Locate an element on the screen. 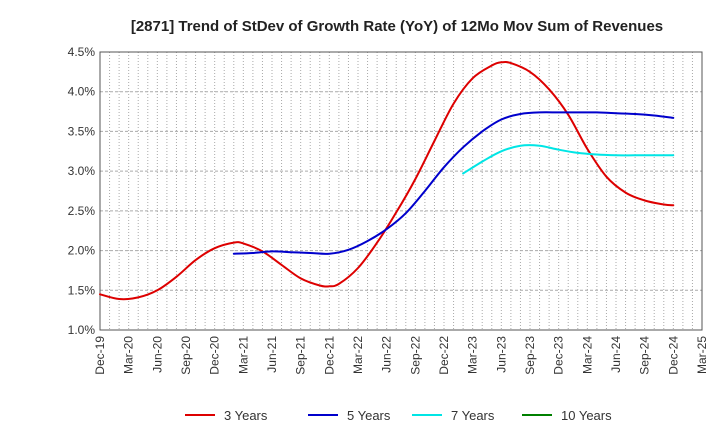 The height and width of the screenshot is (440, 720). y-tick-label: 3.5% is located at coordinates (82, 131).